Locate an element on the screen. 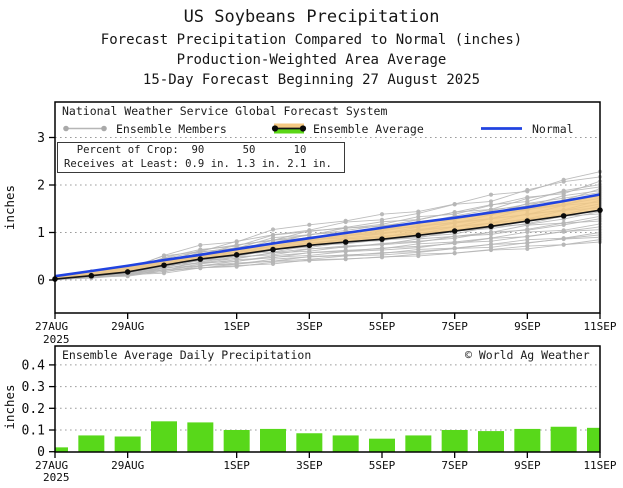 The height and width of the screenshot is (488, 623). svg-text: 0.2 is located at coordinates (33, 409).